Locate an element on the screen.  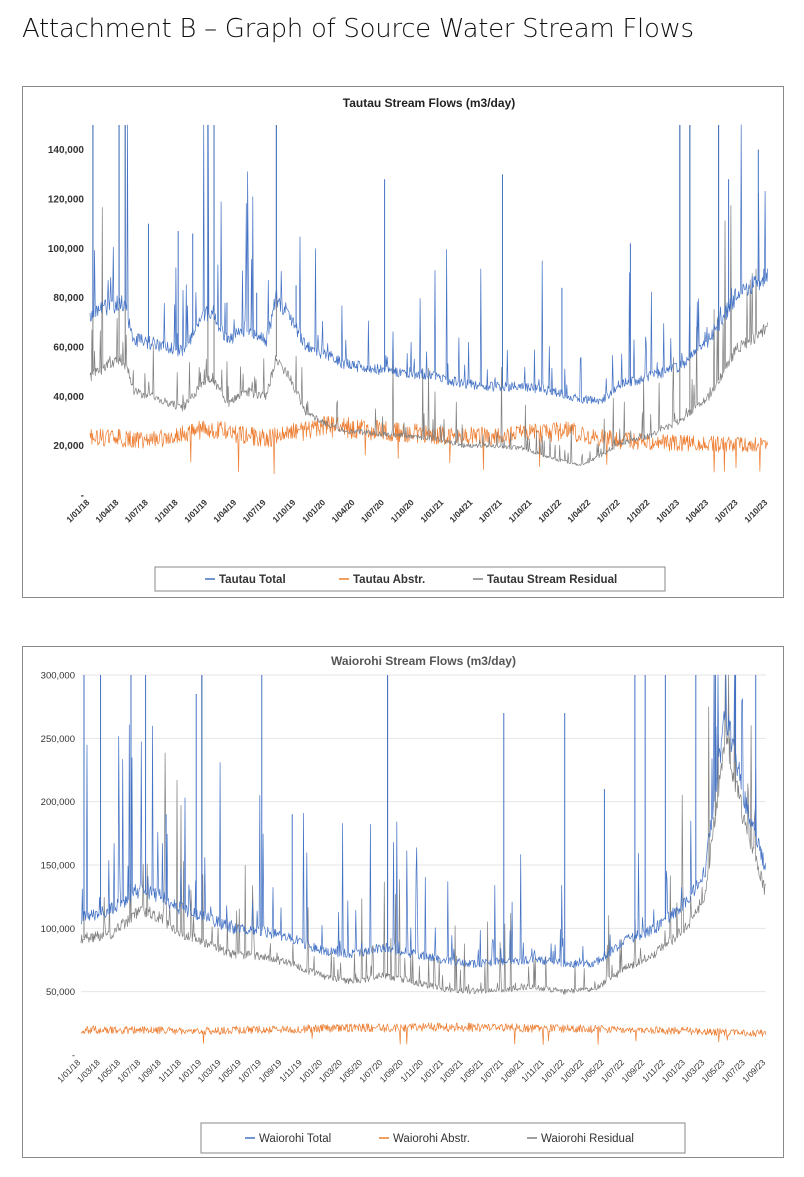
chart-title: Tautau Stream Flows (m3/day) is located at coordinates (429, 103).